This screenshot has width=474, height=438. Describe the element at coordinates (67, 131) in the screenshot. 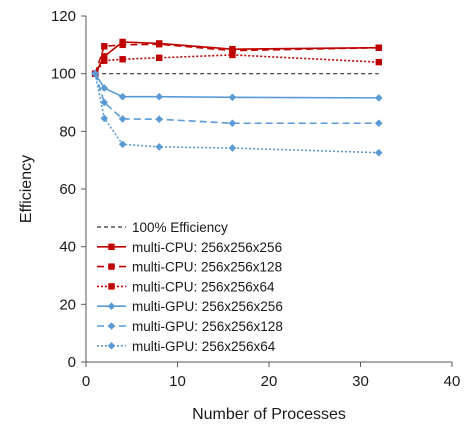

I see `y-tick-label: 80` at that location.